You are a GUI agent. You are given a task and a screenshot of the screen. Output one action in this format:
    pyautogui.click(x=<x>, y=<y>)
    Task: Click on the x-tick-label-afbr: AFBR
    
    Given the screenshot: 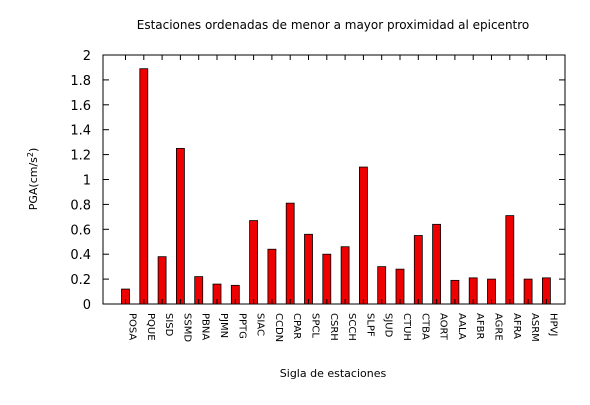 What is the action you would take?
    pyautogui.click(x=479, y=326)
    